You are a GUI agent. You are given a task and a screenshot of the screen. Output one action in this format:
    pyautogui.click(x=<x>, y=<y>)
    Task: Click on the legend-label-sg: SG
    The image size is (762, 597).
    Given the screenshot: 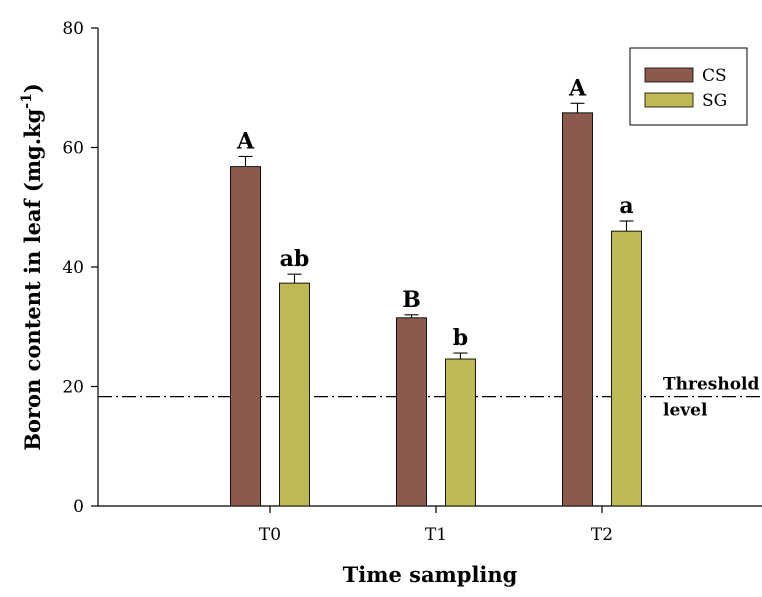 What is the action you would take?
    pyautogui.click(x=714, y=101)
    